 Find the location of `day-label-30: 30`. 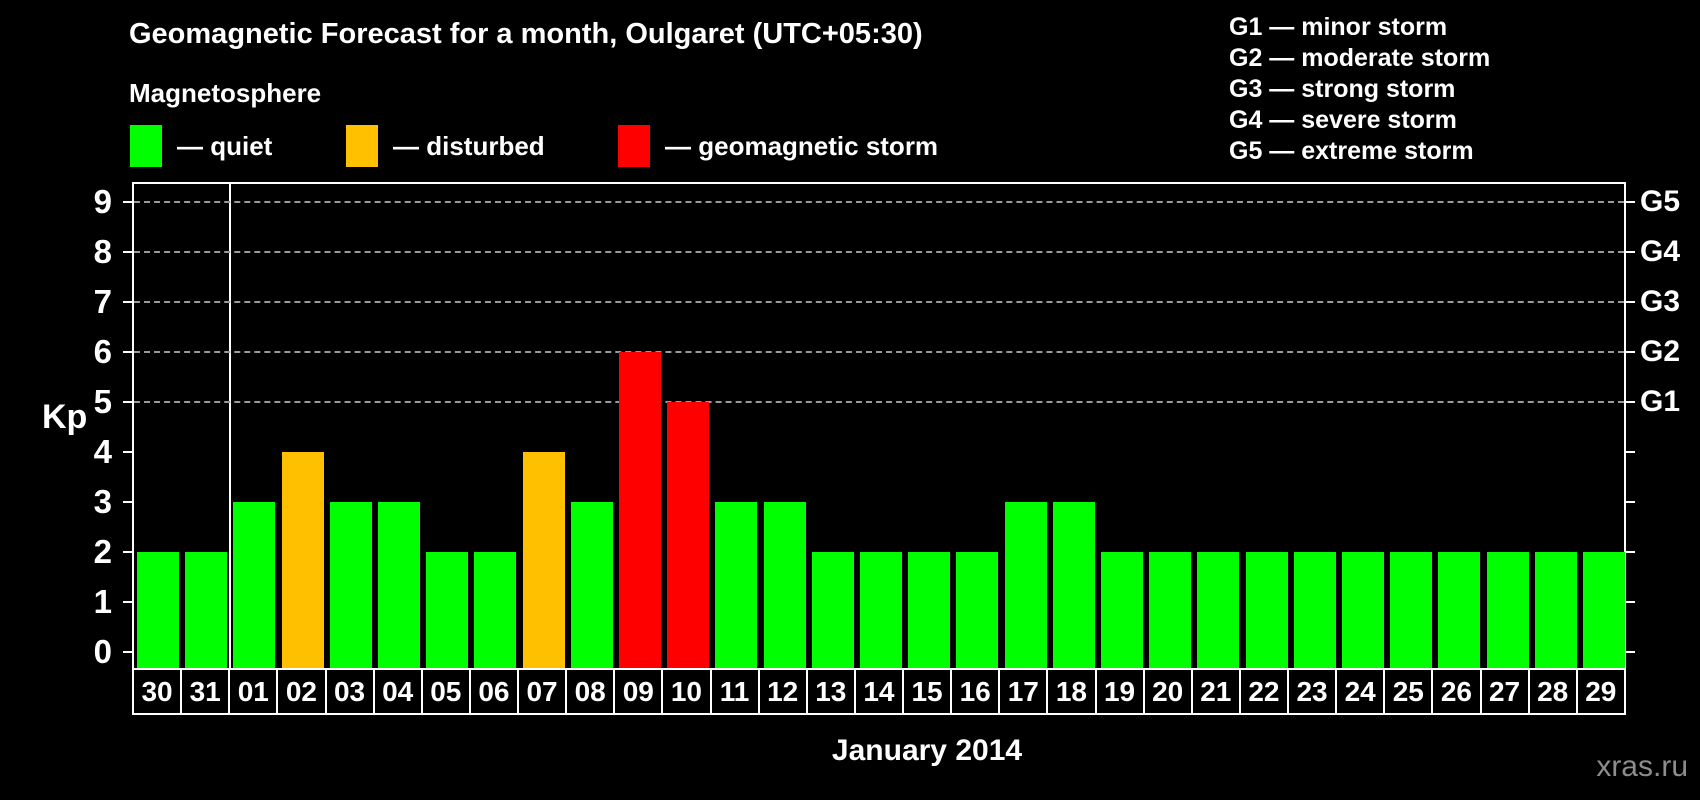

day-label-30: 30 is located at coordinates (157, 691).